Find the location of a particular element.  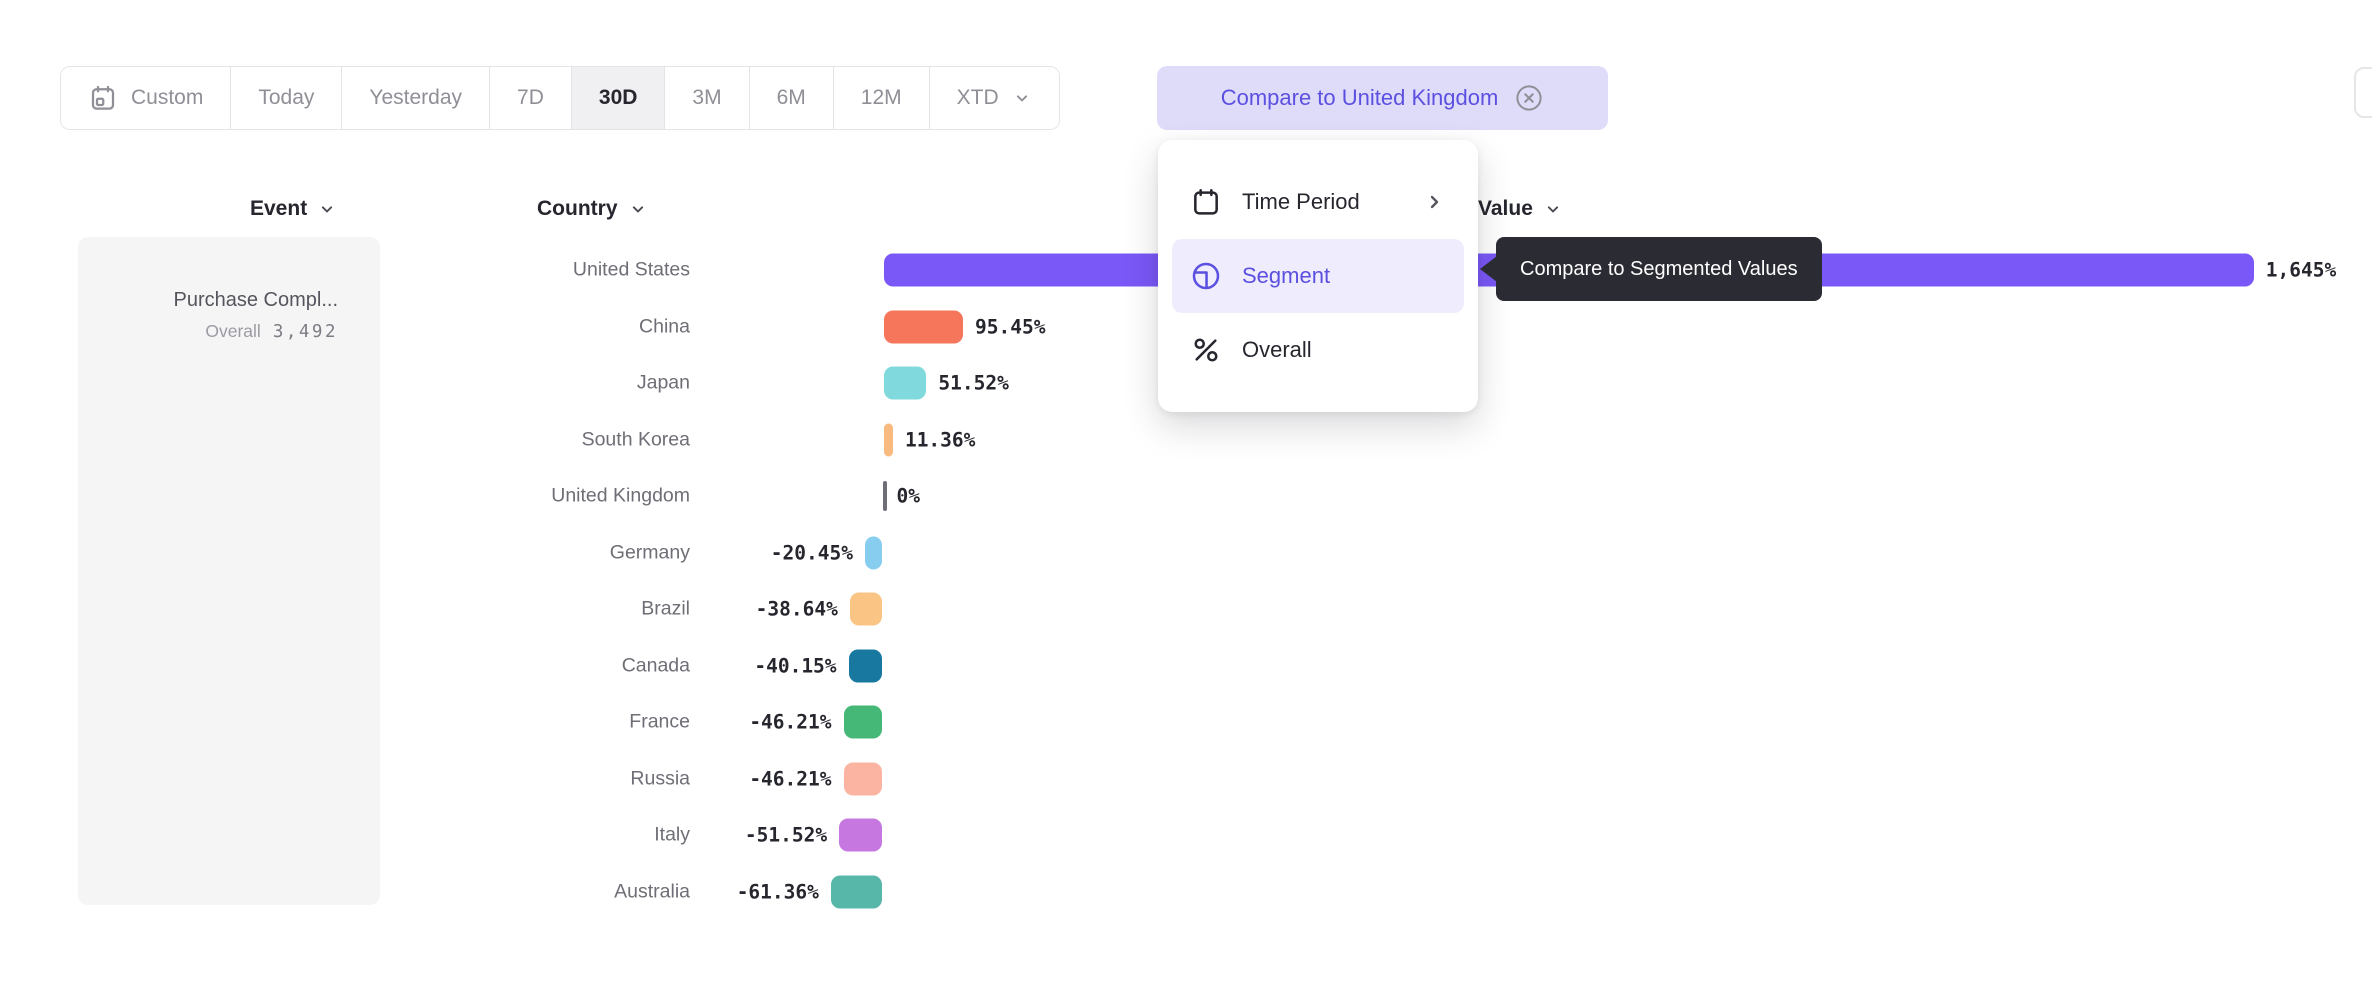

range-button-6m: 6M is located at coordinates (791, 98).